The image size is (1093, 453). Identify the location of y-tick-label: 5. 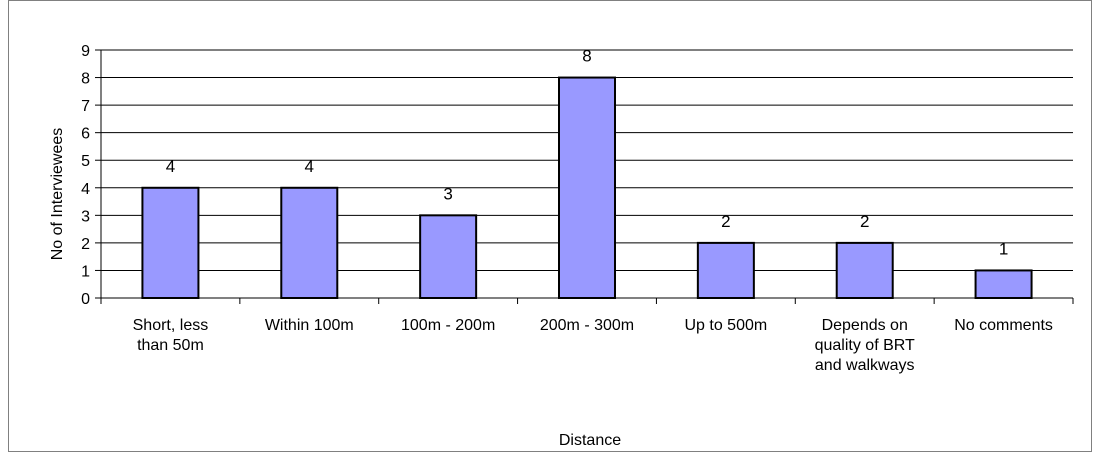
(85, 161).